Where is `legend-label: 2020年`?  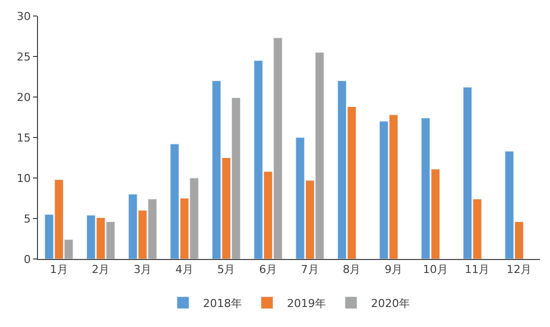
legend-label: 2020年 is located at coordinates (390, 303).